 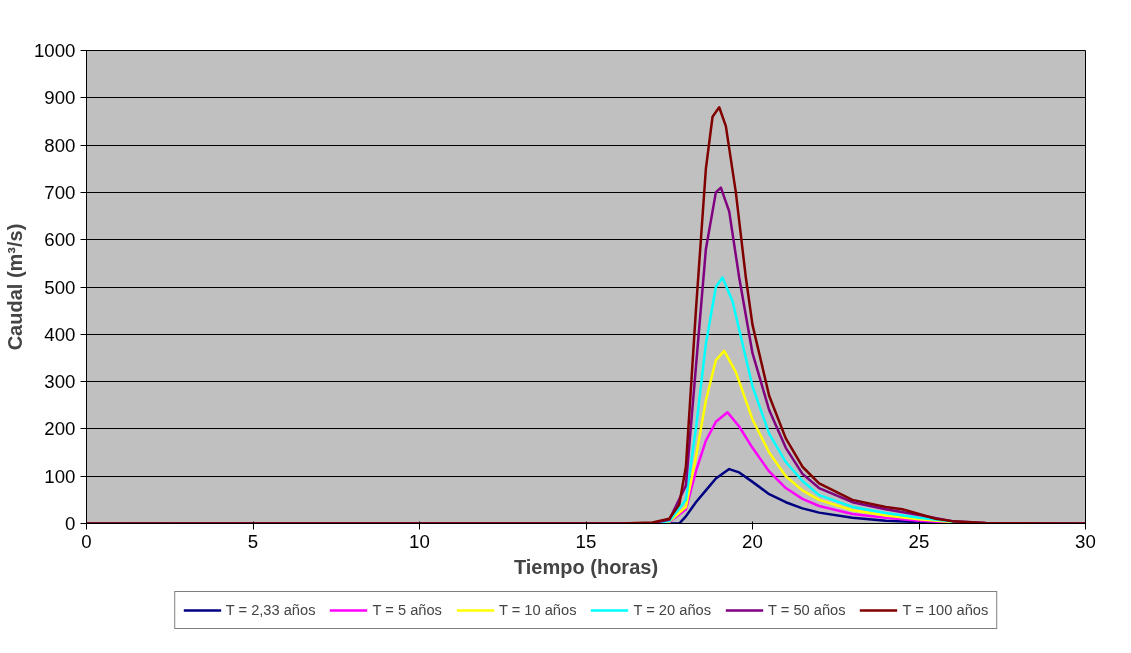 I want to click on y-tick-label: 400, so click(x=60, y=334).